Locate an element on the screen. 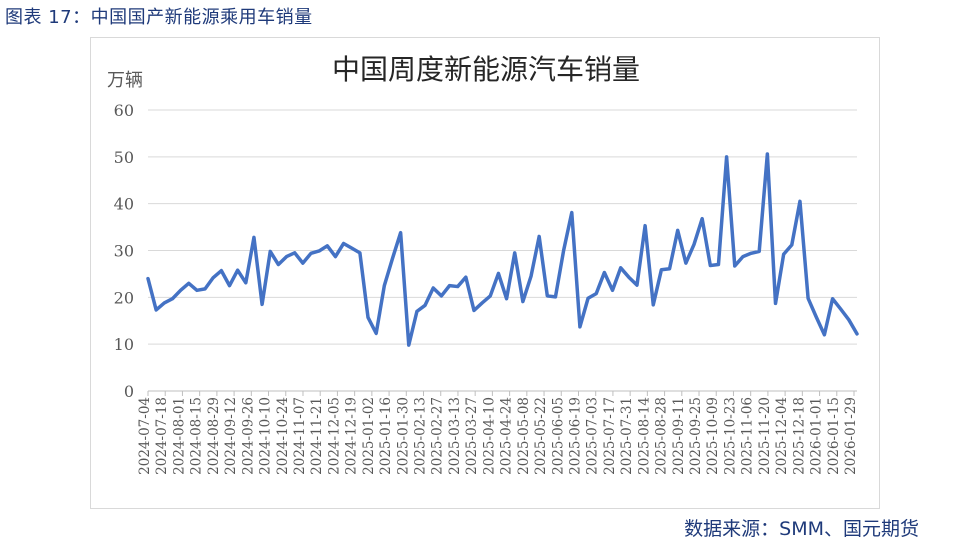 The image size is (957, 544). x-tick-label: 2026-01-15 is located at coordinates (834, 436).